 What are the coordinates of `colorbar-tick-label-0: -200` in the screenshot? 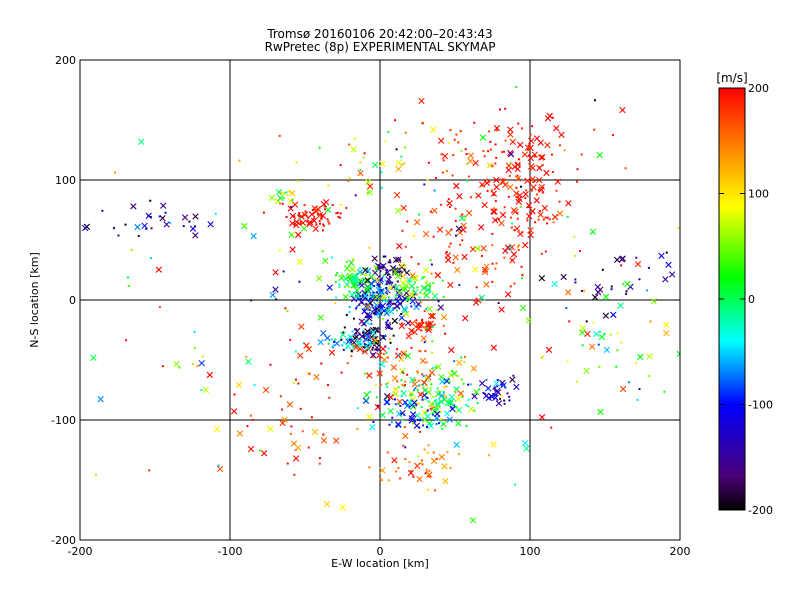 It's located at (760, 510).